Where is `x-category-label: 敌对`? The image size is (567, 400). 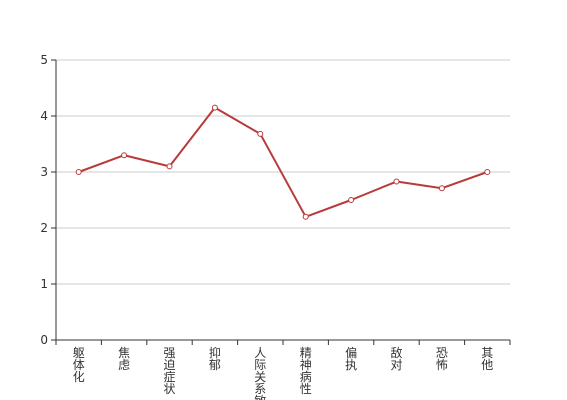 x-category-label: 敌对 is located at coordinates (396, 358).